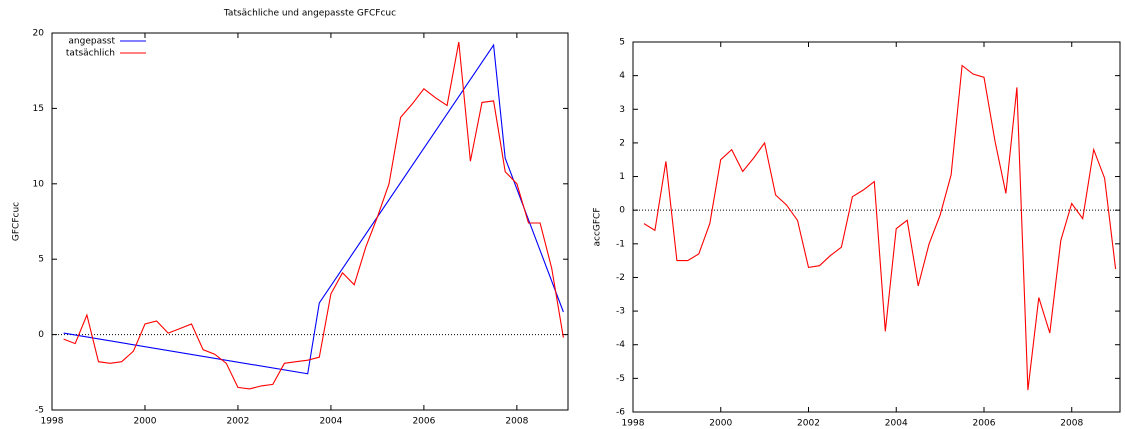 The width and height of the screenshot is (1125, 429). What do you see at coordinates (622, 143) in the screenshot?
I see `y-tick-label: 2` at bounding box center [622, 143].